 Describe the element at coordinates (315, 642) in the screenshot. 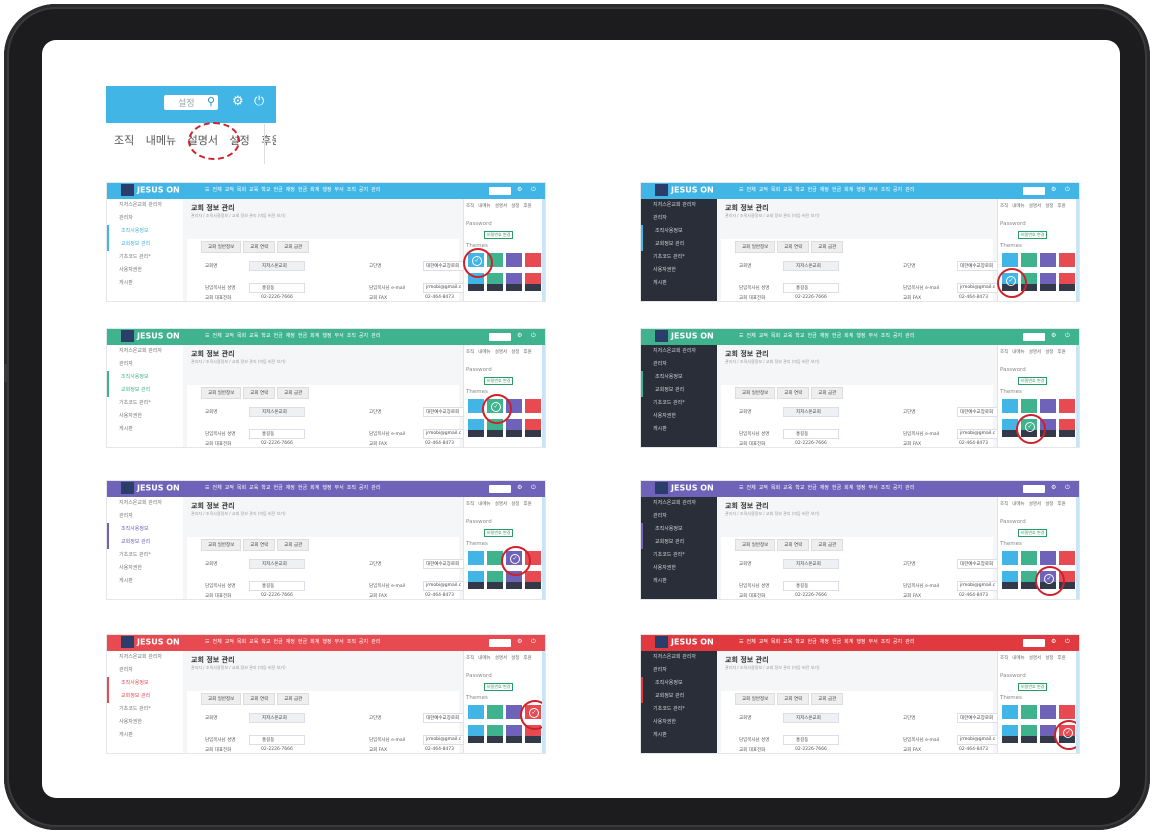

I see `nav-item: 회계` at that location.